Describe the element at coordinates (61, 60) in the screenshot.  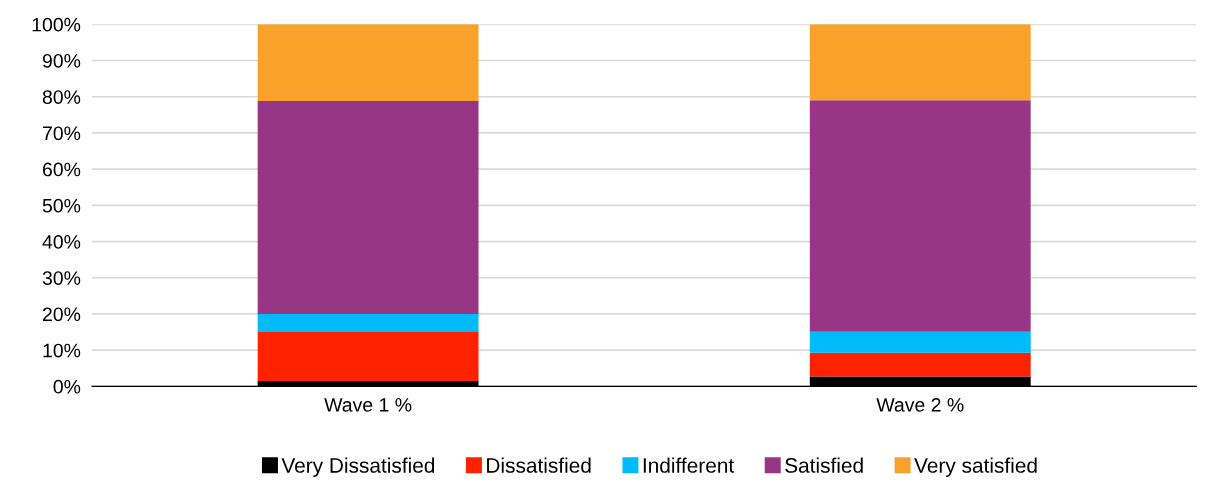
I see `y-tick-label: 90%` at that location.